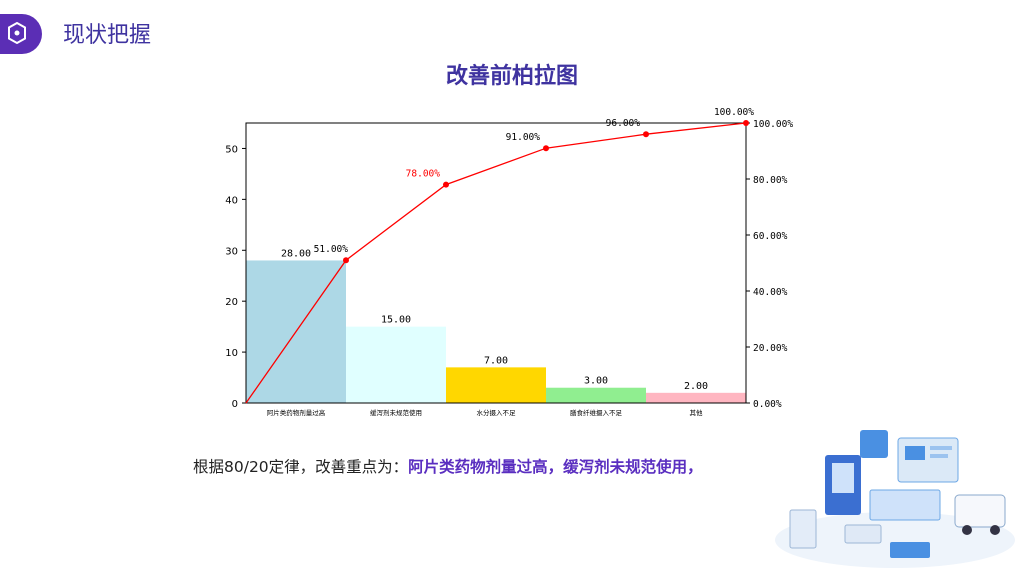 Image resolution: width=1024 pixels, height=576 pixels. What do you see at coordinates (770, 180) in the screenshot?
I see `y2-tick-label: 80.00%` at bounding box center [770, 180].